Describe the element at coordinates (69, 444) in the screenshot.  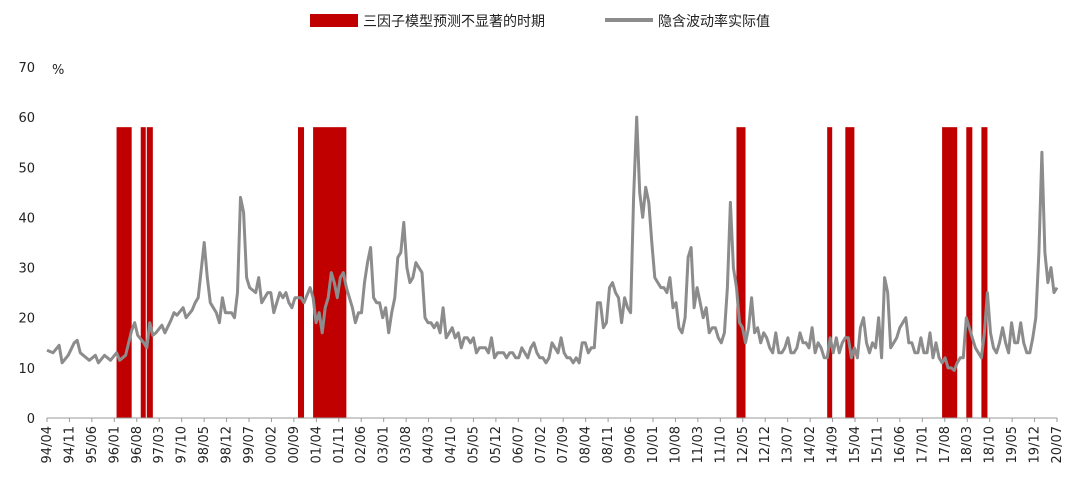
I see `x-tick-94-11: 94/11` at that location.